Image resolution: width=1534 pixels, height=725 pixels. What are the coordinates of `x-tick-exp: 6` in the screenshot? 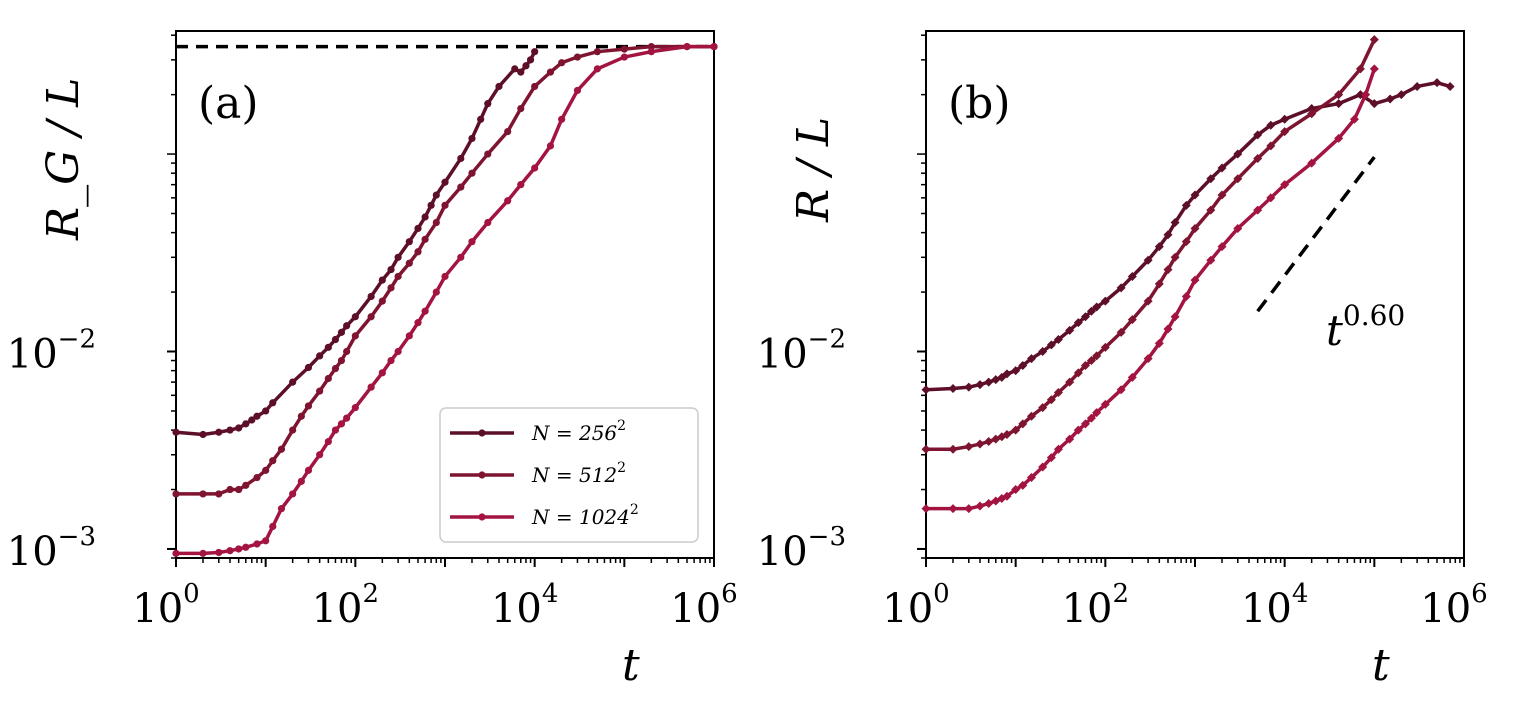 It's located at (1479, 594).